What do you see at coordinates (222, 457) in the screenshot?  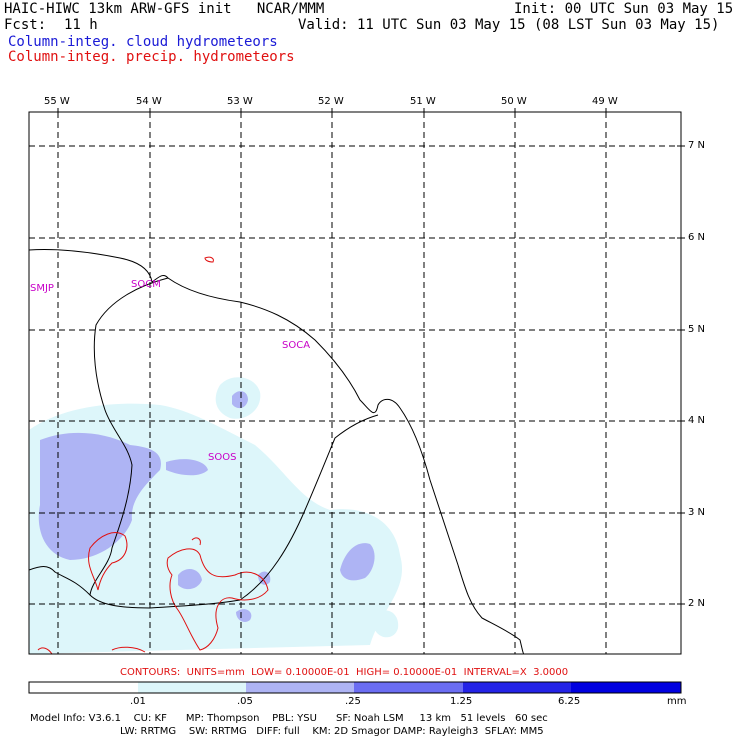 I see `station-soos: SOOS` at bounding box center [222, 457].